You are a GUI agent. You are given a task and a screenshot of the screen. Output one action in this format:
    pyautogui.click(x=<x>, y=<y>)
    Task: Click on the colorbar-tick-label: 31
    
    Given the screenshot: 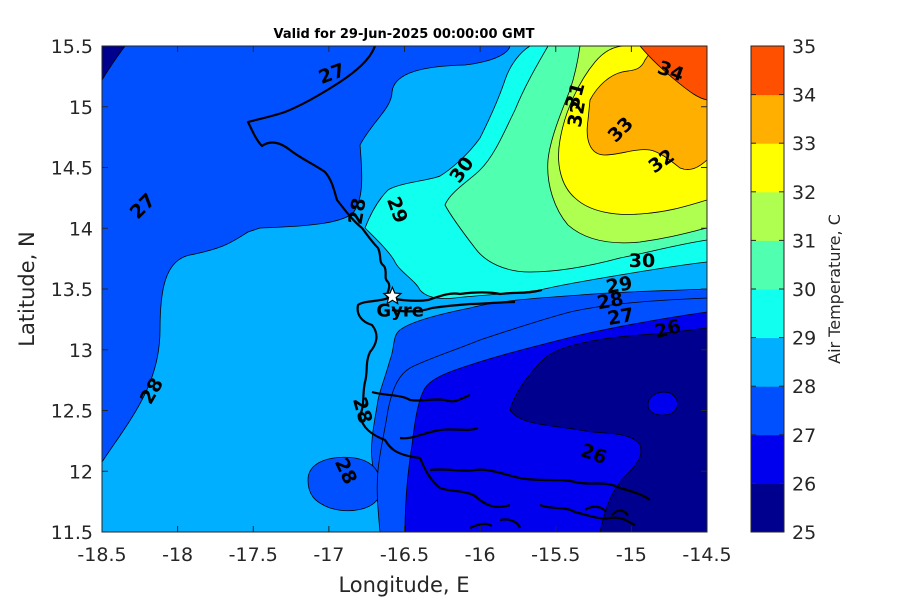 What is the action you would take?
    pyautogui.click(x=804, y=241)
    